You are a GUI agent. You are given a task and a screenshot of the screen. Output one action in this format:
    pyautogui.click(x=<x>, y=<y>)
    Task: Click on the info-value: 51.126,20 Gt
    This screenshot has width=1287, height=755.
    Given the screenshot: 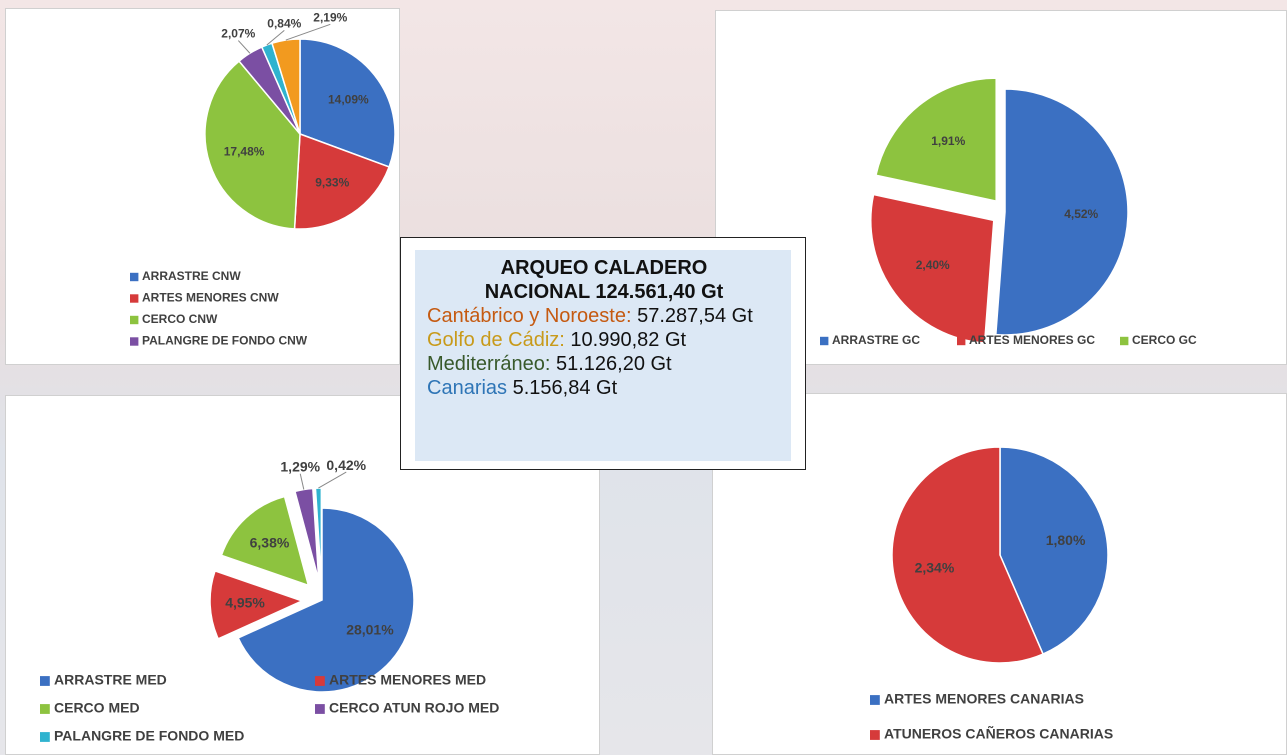 What is the action you would take?
    pyautogui.click(x=613, y=364)
    